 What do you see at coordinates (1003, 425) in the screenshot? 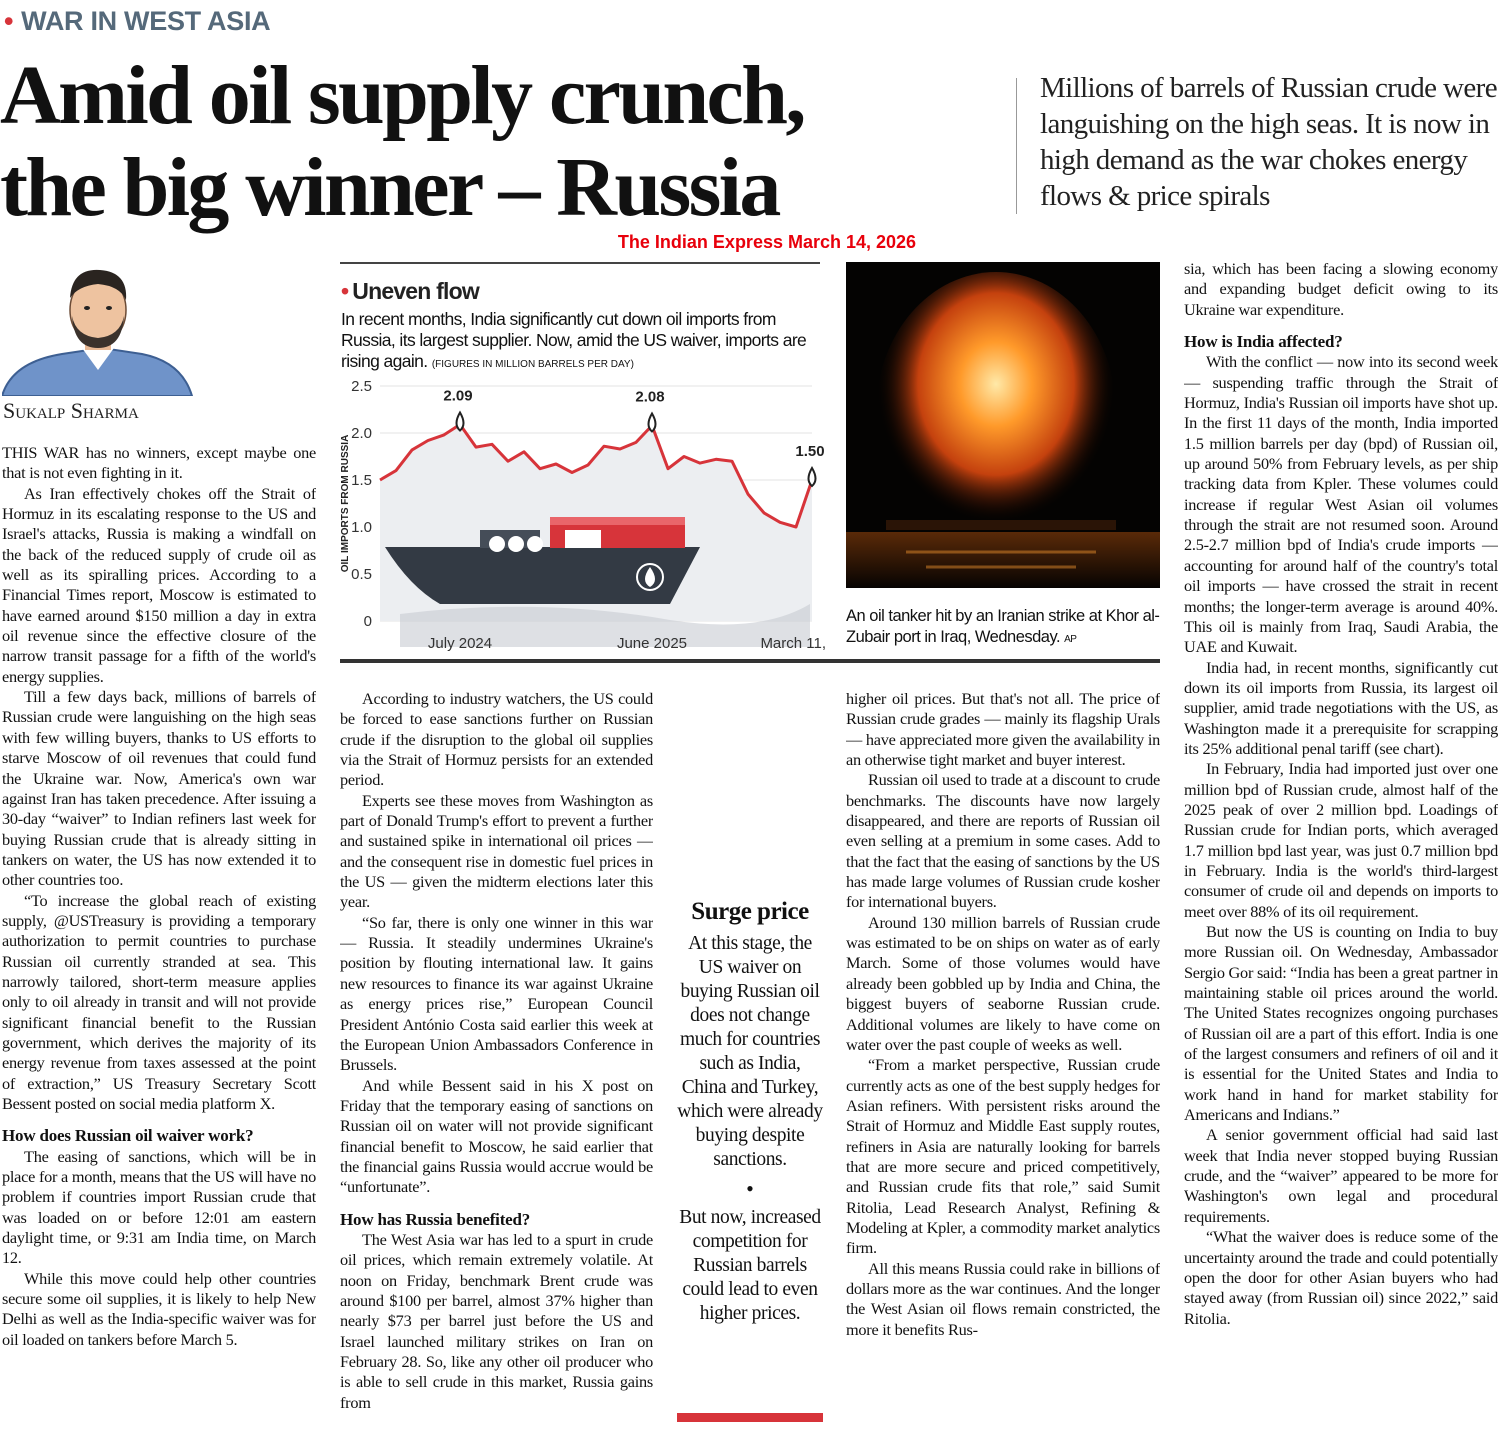
I see `photo` at bounding box center [1003, 425].